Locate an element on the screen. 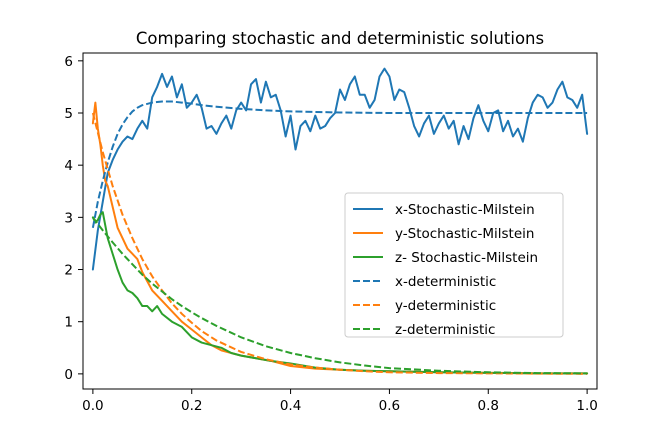 This screenshot has height=443, width=664. legend-label: z- Stochastic-Milstein is located at coordinates (466, 258).